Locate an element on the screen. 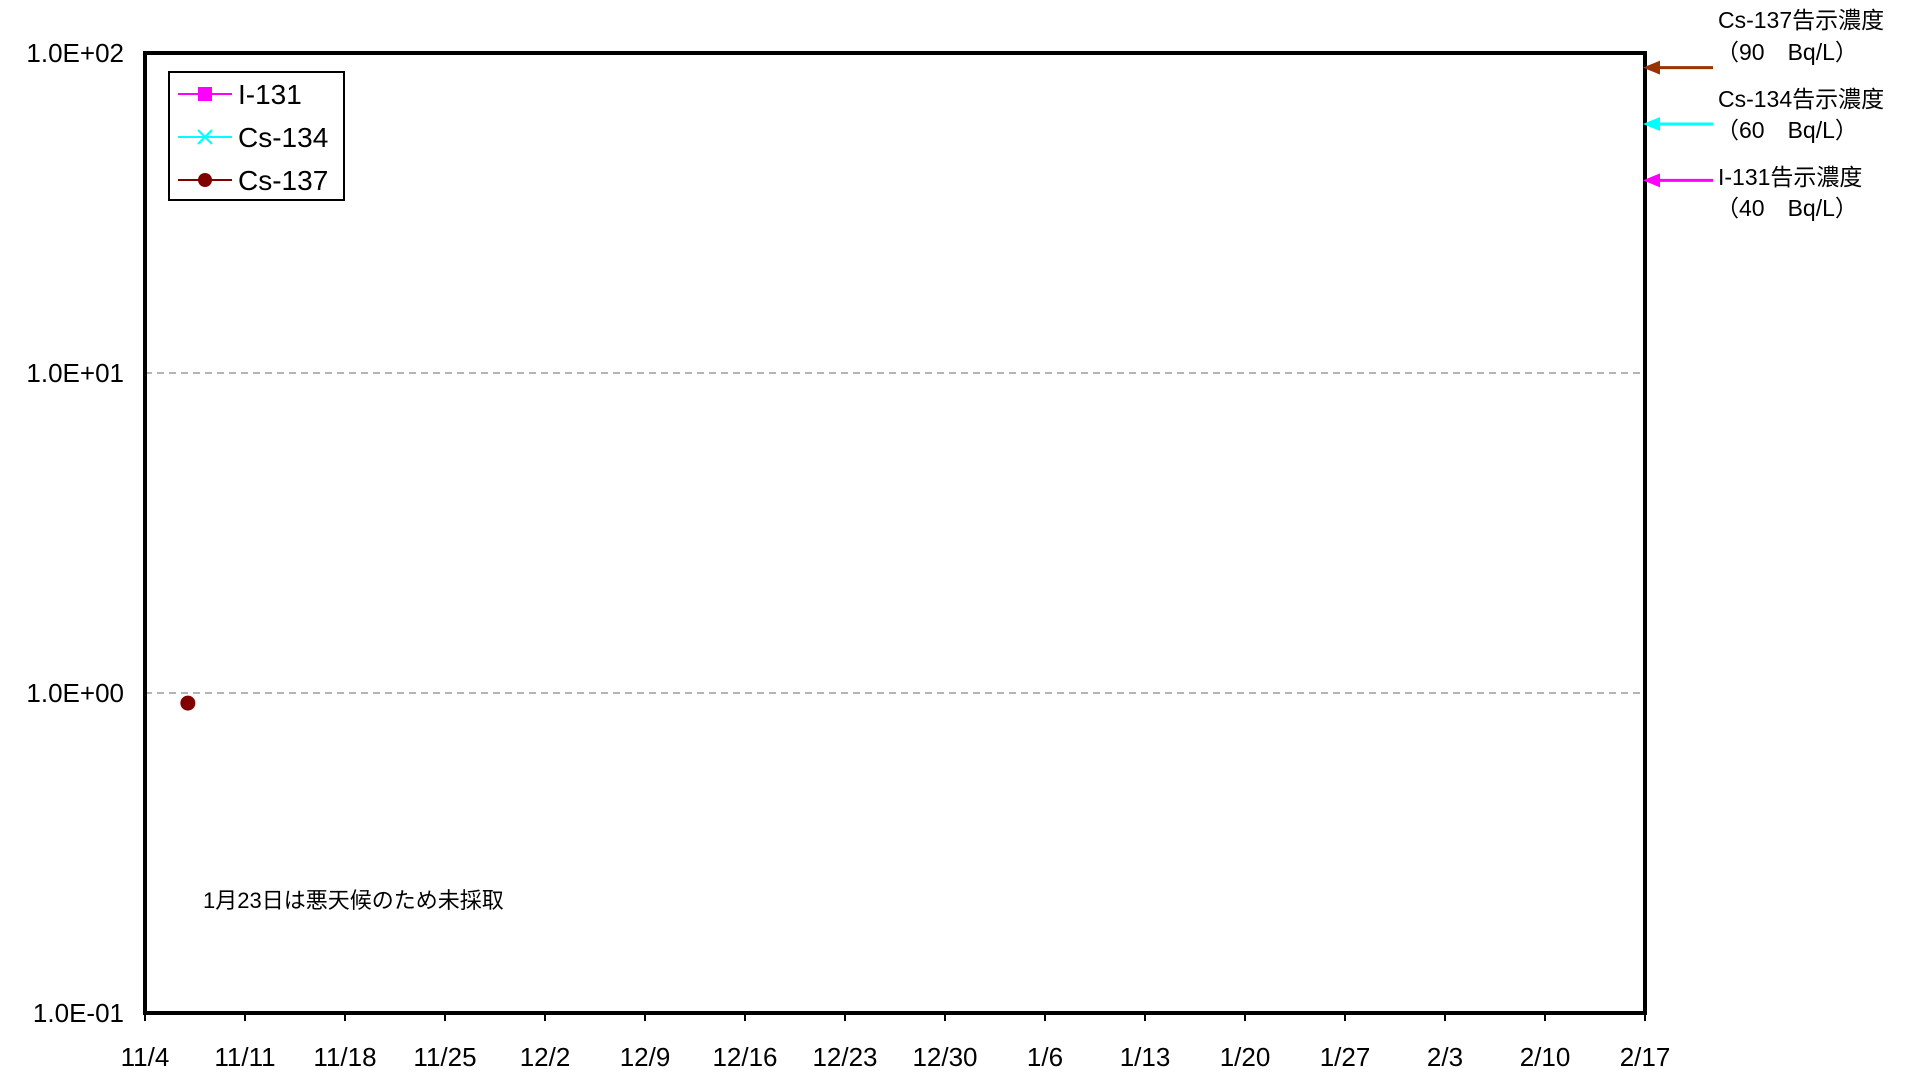  legend-label: Cs-137 is located at coordinates (283, 180).